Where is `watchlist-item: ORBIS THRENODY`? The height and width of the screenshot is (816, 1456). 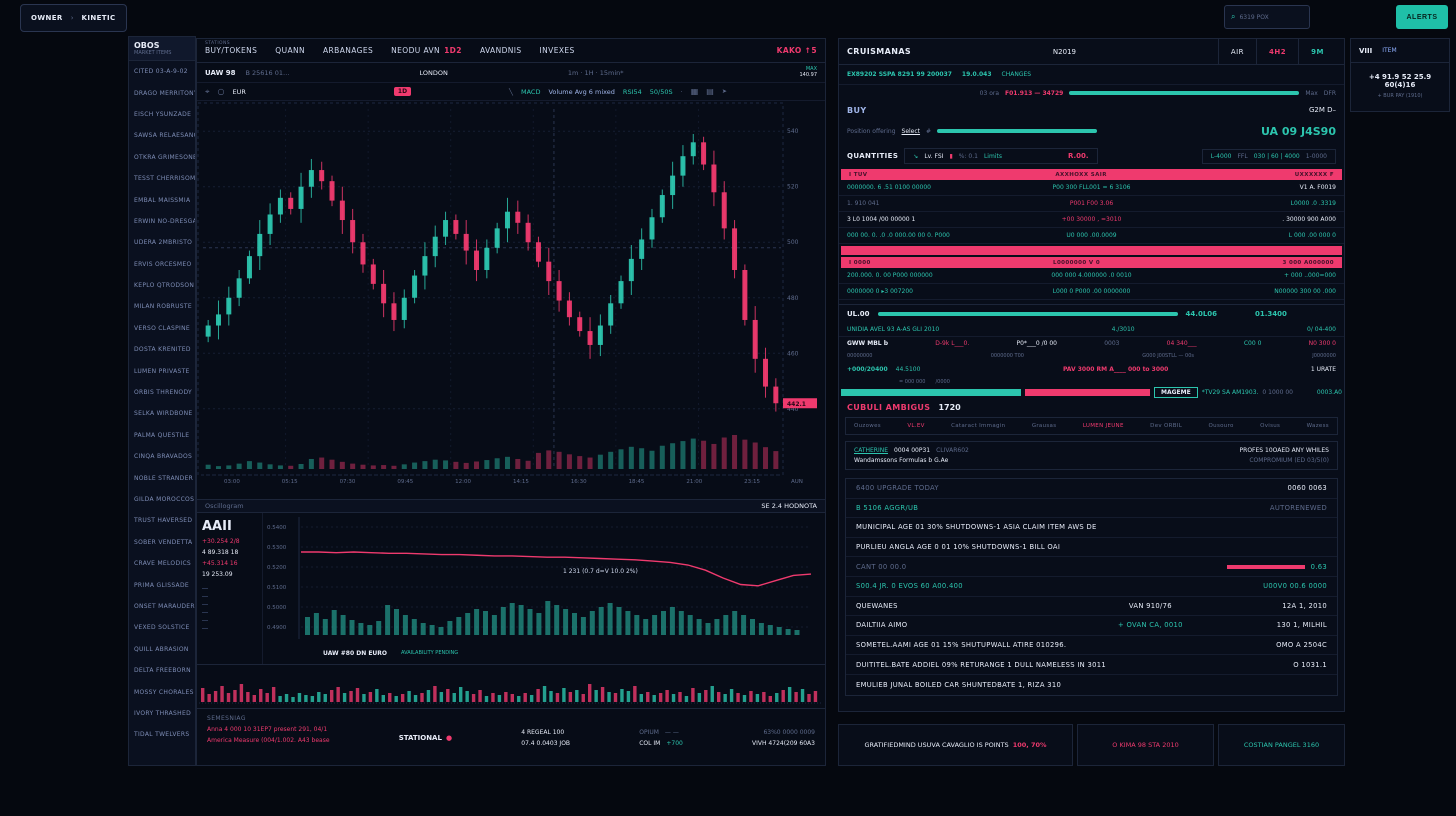
watchlist-item: ORBIS THRENODY is located at coordinates (163, 393).